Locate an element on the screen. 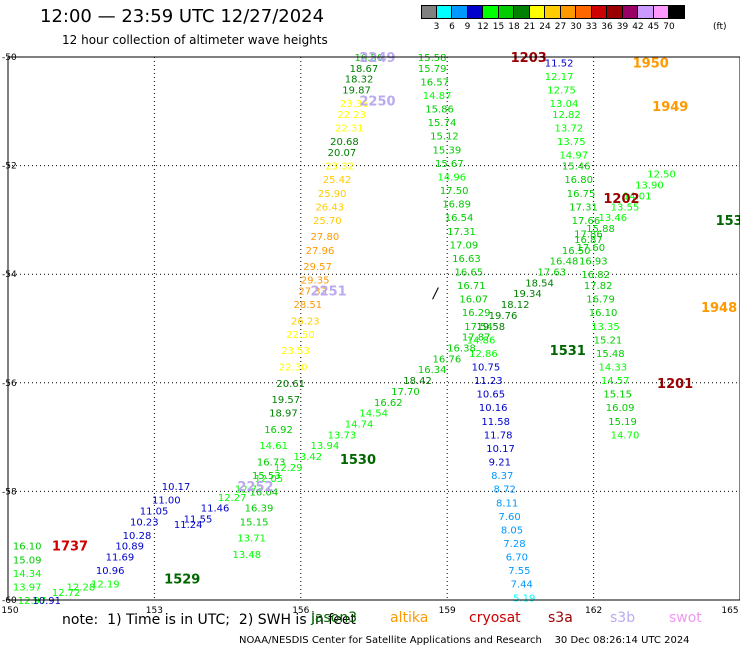 Image resolution: width=740 pixels, height=650 pixels. satellite-legend-item: altika is located at coordinates (409, 618).